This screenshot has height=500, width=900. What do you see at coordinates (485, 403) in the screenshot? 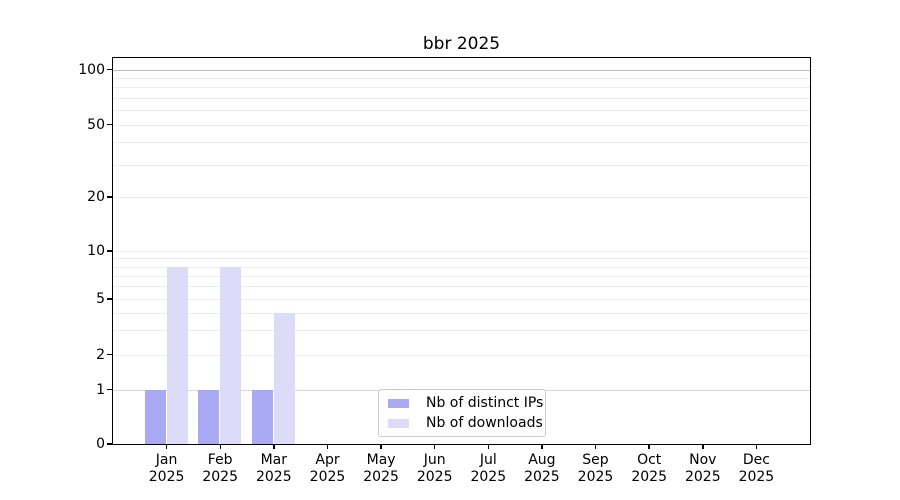
I see `legend-label-distinct-ips: Nb of distinct IPs` at bounding box center [485, 403].